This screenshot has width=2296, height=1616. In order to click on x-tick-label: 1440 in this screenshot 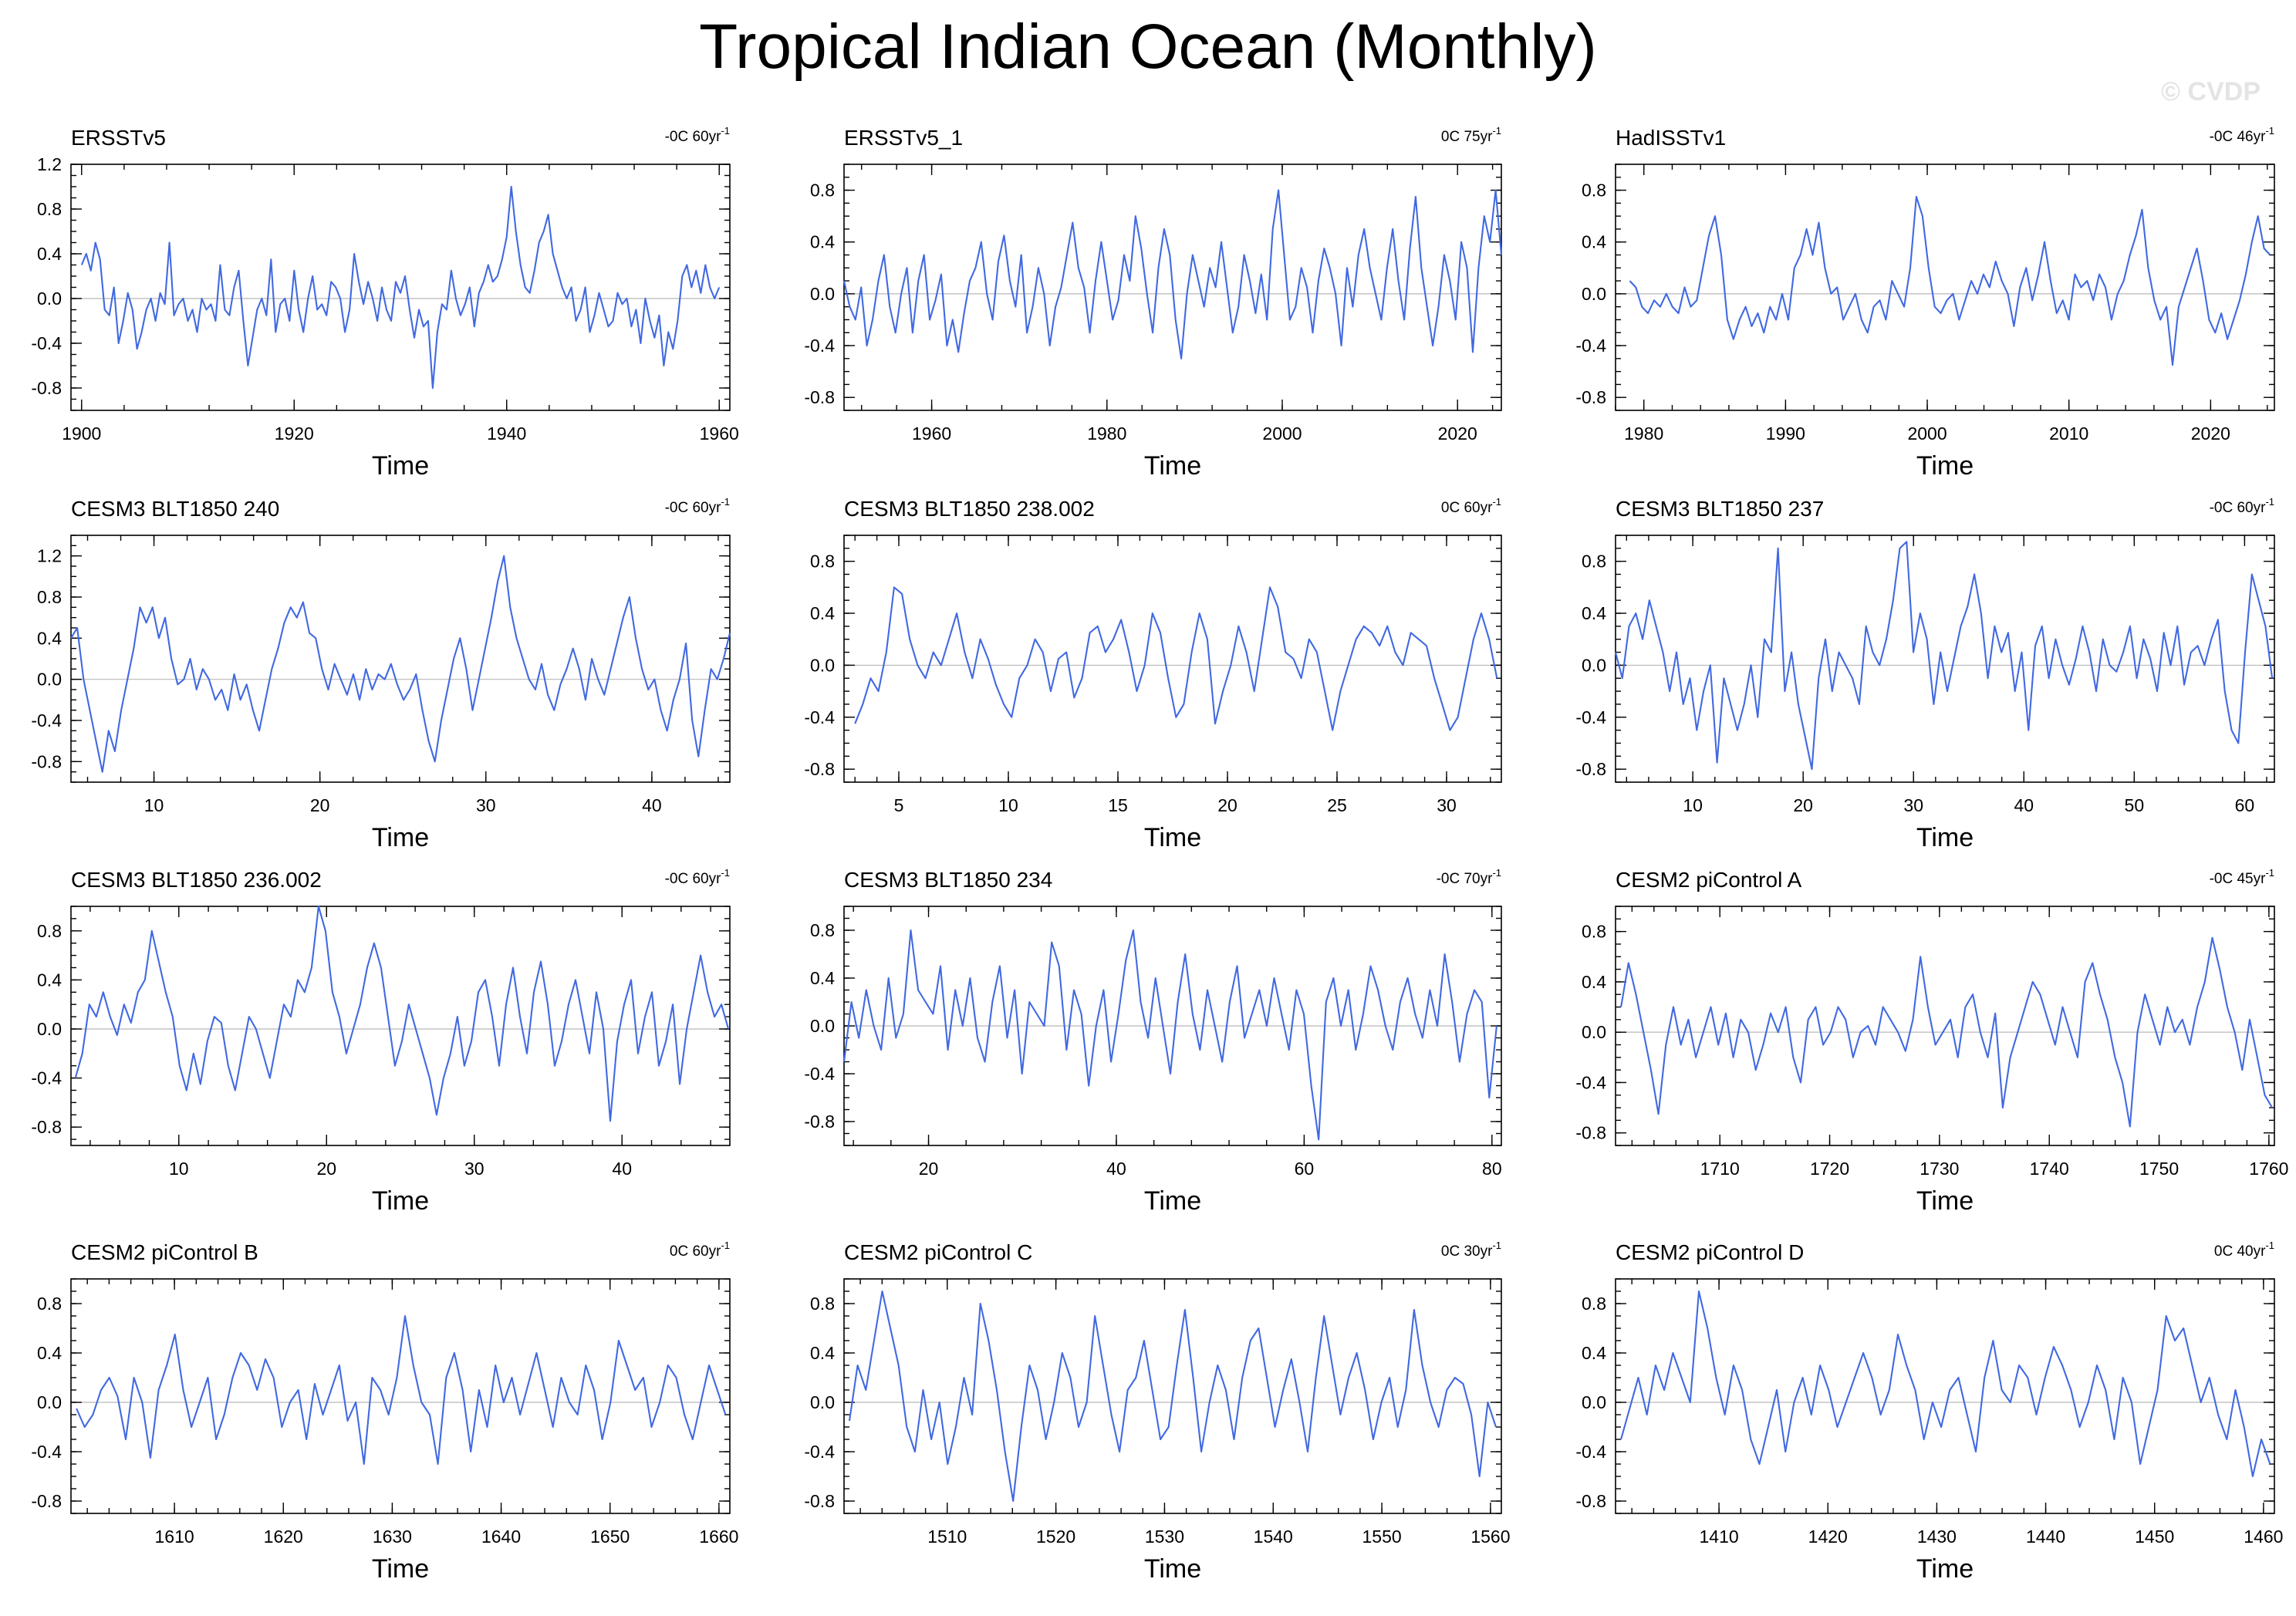, I will do `click(2045, 1537)`.